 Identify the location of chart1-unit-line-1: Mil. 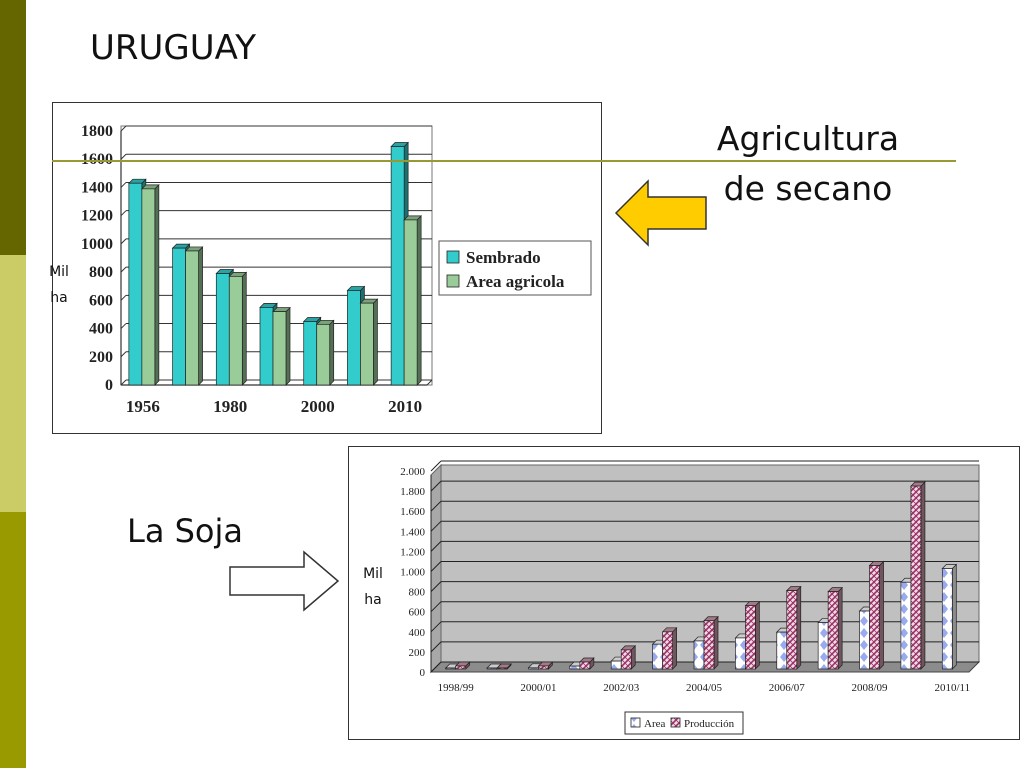
(59, 272).